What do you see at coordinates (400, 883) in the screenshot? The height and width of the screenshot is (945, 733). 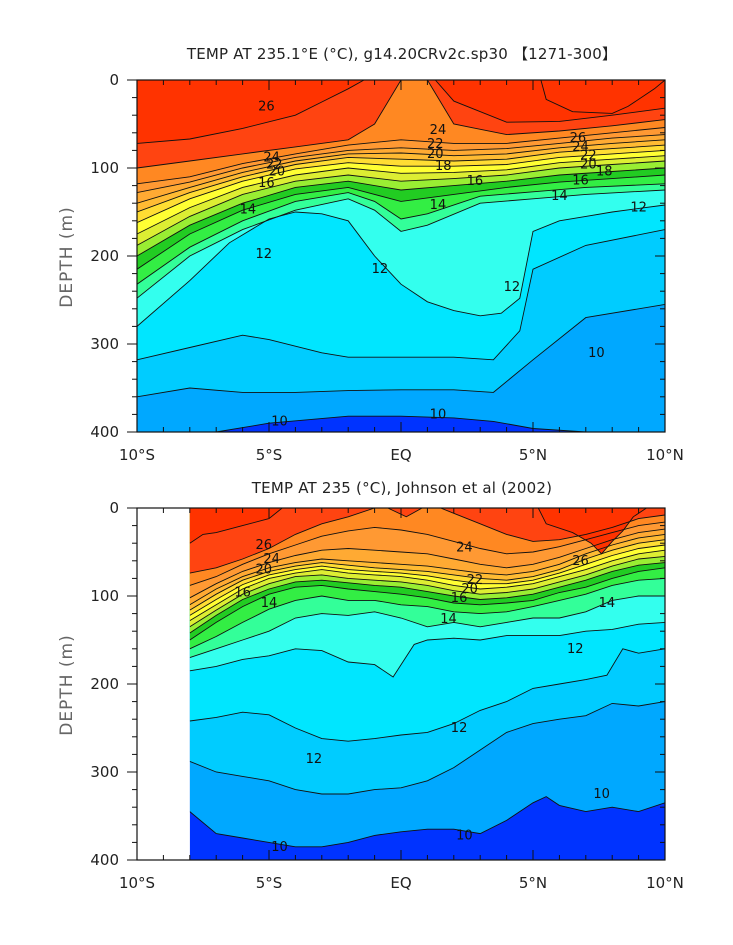 I see `bottom-x-tick-label: EQ` at bounding box center [400, 883].